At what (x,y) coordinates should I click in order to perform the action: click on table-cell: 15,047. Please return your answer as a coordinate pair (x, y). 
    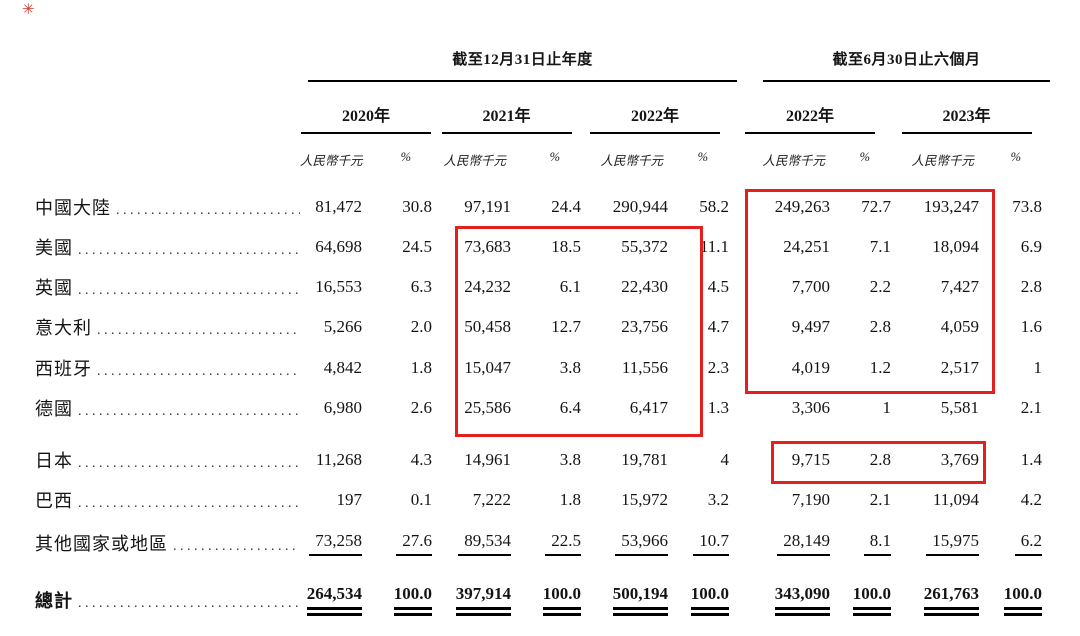
    Looking at the image, I should click on (471, 368).